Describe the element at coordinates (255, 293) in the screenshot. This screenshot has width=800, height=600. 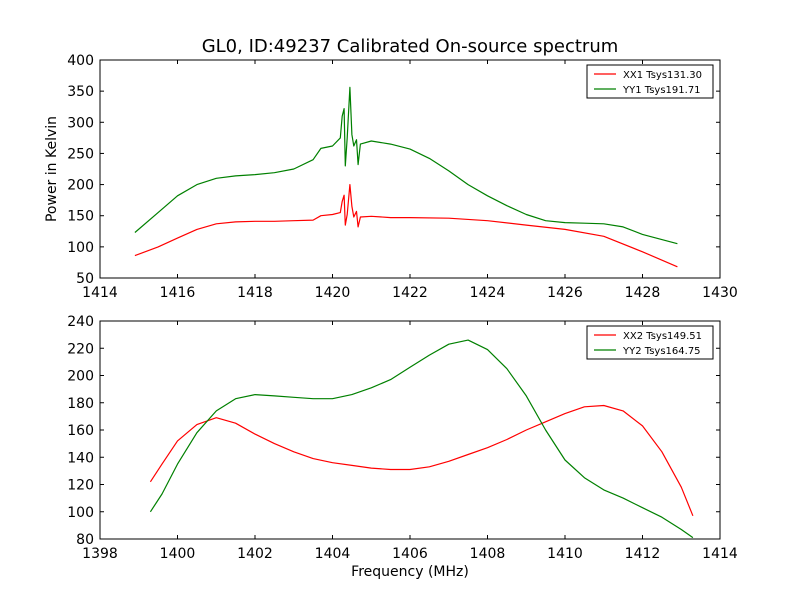
I see `x-tick-label: 1418` at that location.